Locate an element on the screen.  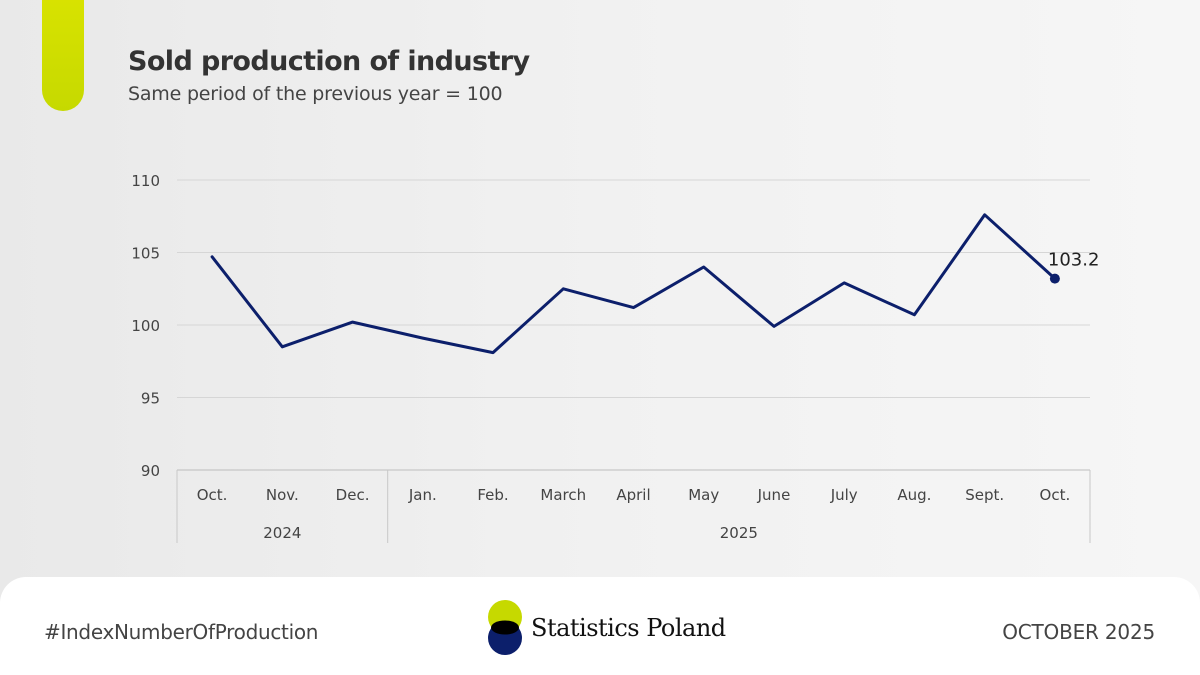
last-value-label: 103.2 is located at coordinates (1074, 260).